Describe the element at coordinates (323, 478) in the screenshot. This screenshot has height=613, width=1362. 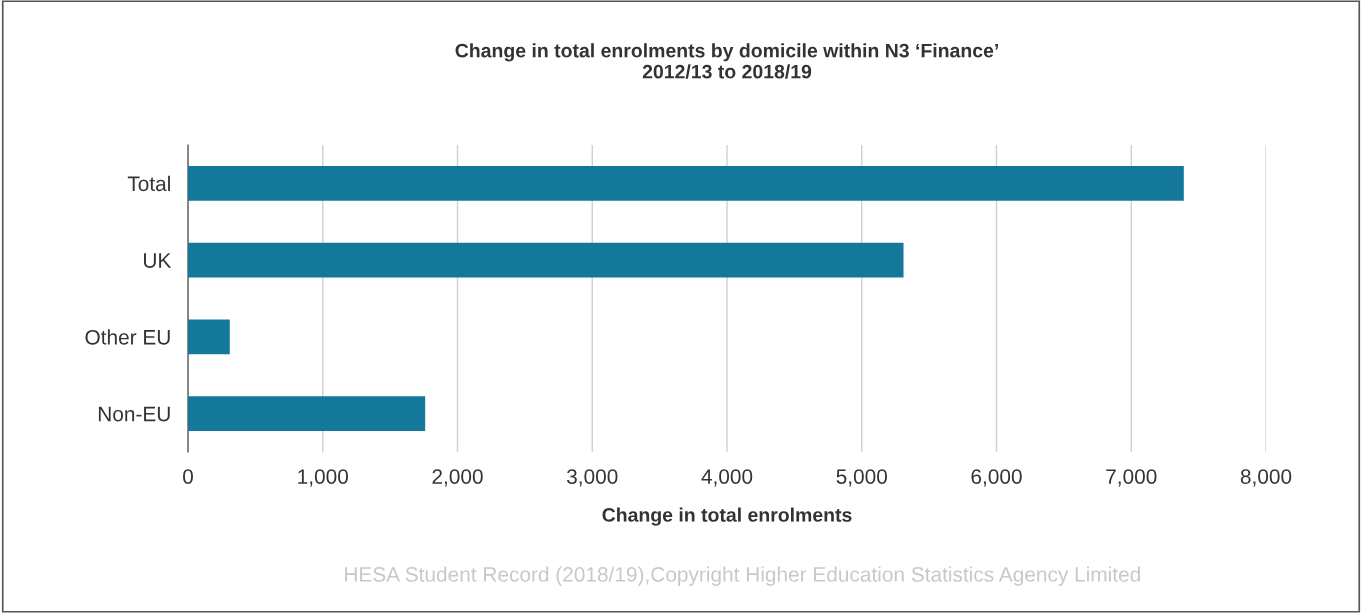
I see `x-tick-label: 1,000` at that location.